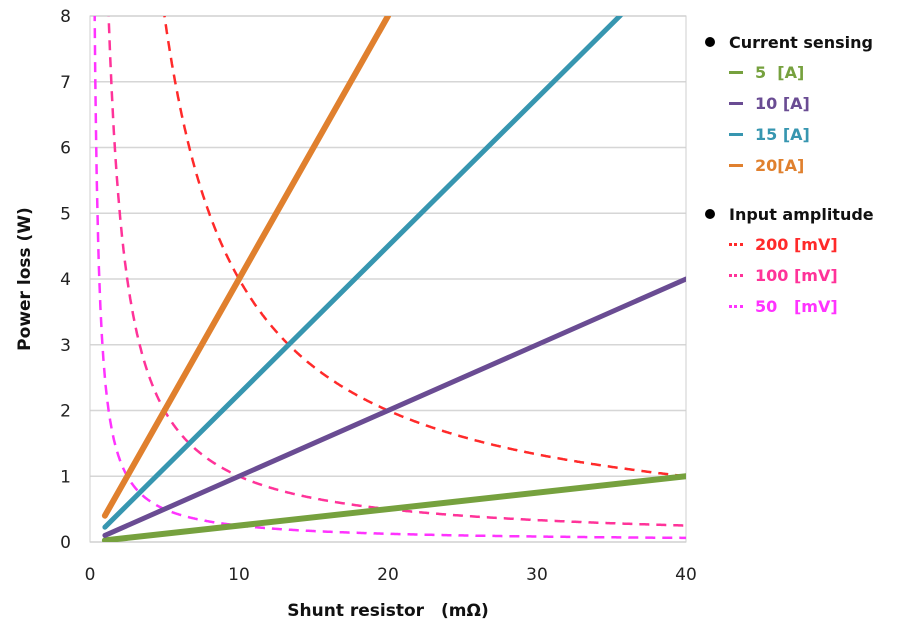 Image resolution: width=906 pixels, height=625 pixels. I want to click on y-tick-label: 3, so click(65, 346).